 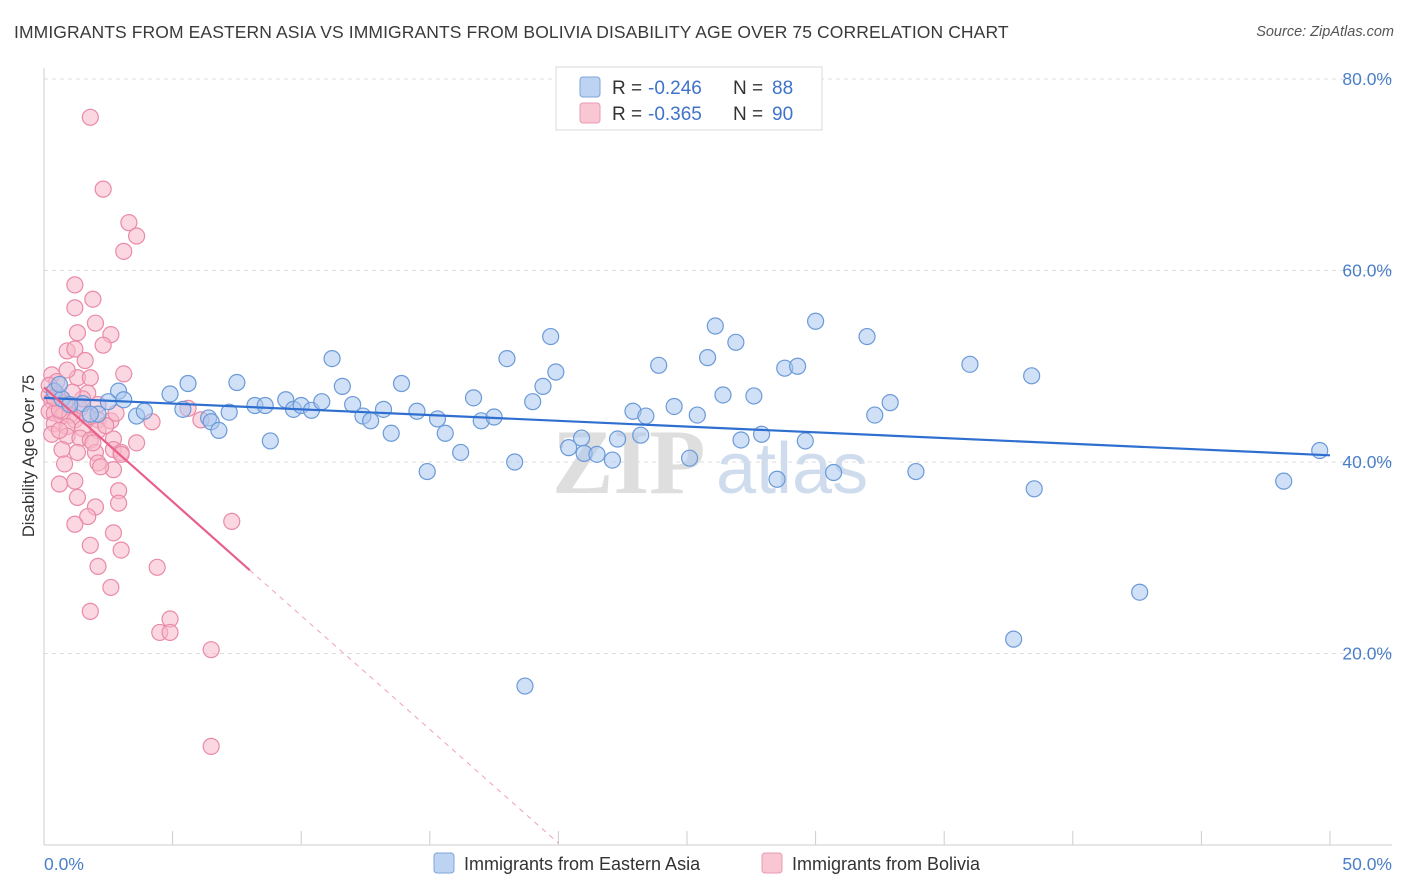 What do you see at coordinates (590, 113) in the screenshot?
I see `legend-swatch-bolivia` at bounding box center [590, 113].